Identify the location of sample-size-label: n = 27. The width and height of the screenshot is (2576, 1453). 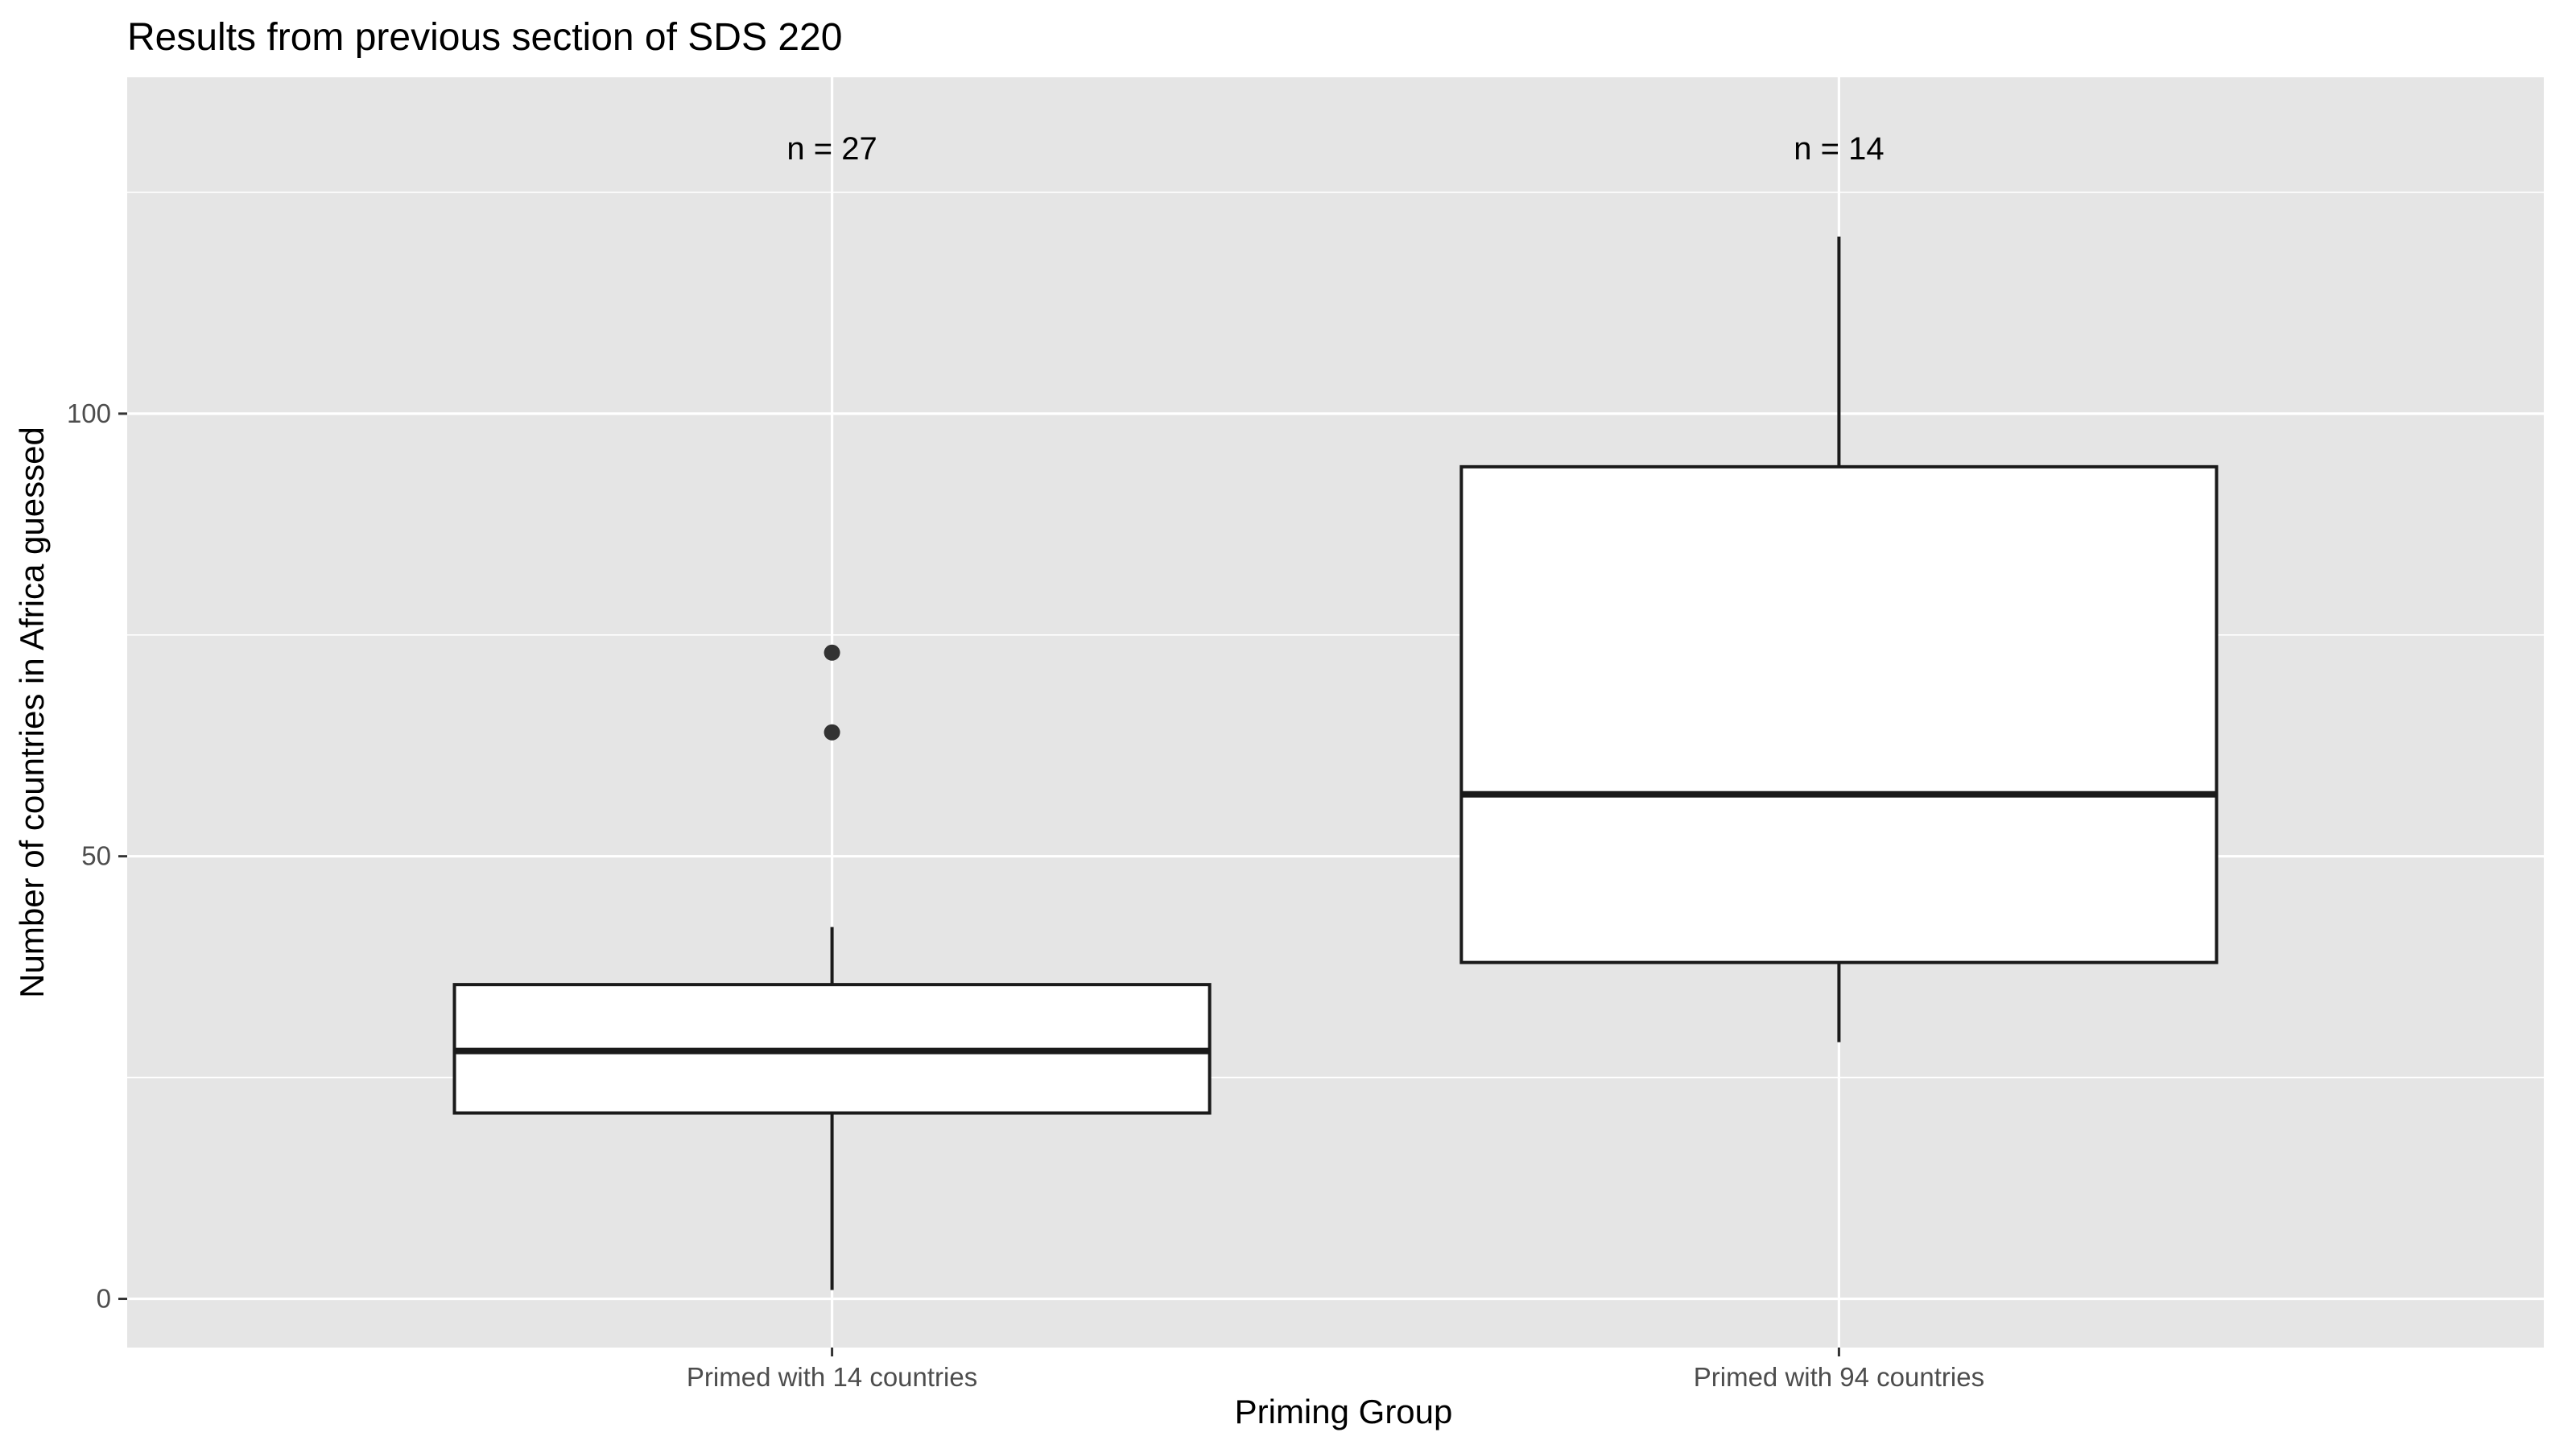
(831, 149).